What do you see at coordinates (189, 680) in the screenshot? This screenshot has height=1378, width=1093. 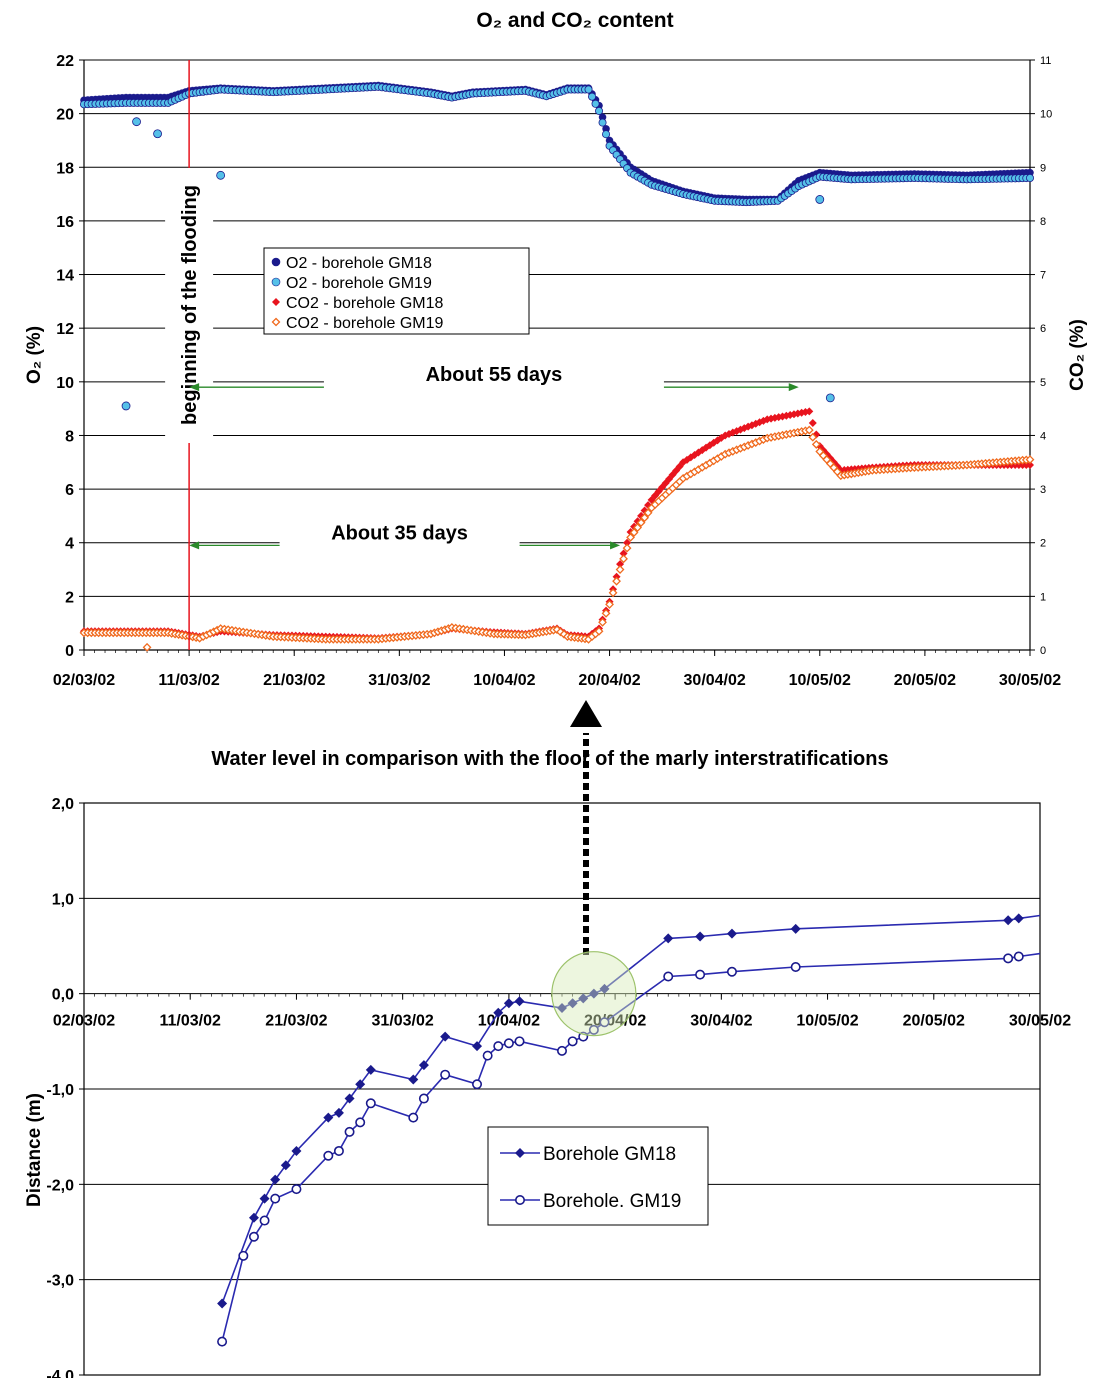 I see `x-tick-label: 11/03/02` at bounding box center [189, 680].